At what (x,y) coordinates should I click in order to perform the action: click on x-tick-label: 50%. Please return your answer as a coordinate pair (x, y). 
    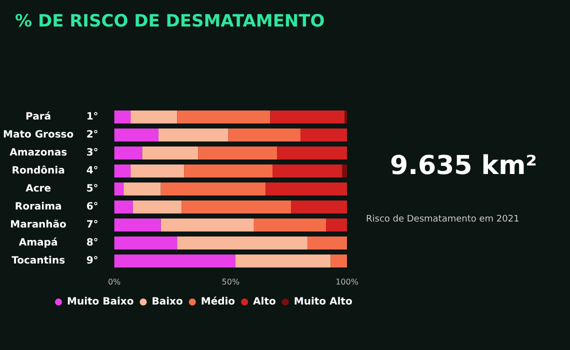
    Looking at the image, I should click on (231, 282).